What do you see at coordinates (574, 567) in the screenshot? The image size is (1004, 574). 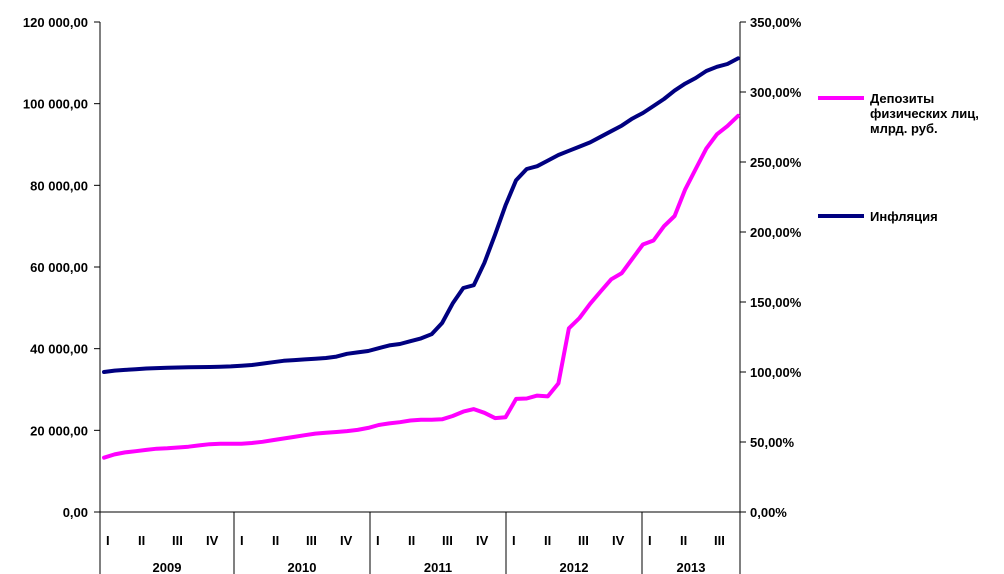 I see `year-label: 2012` at bounding box center [574, 567].